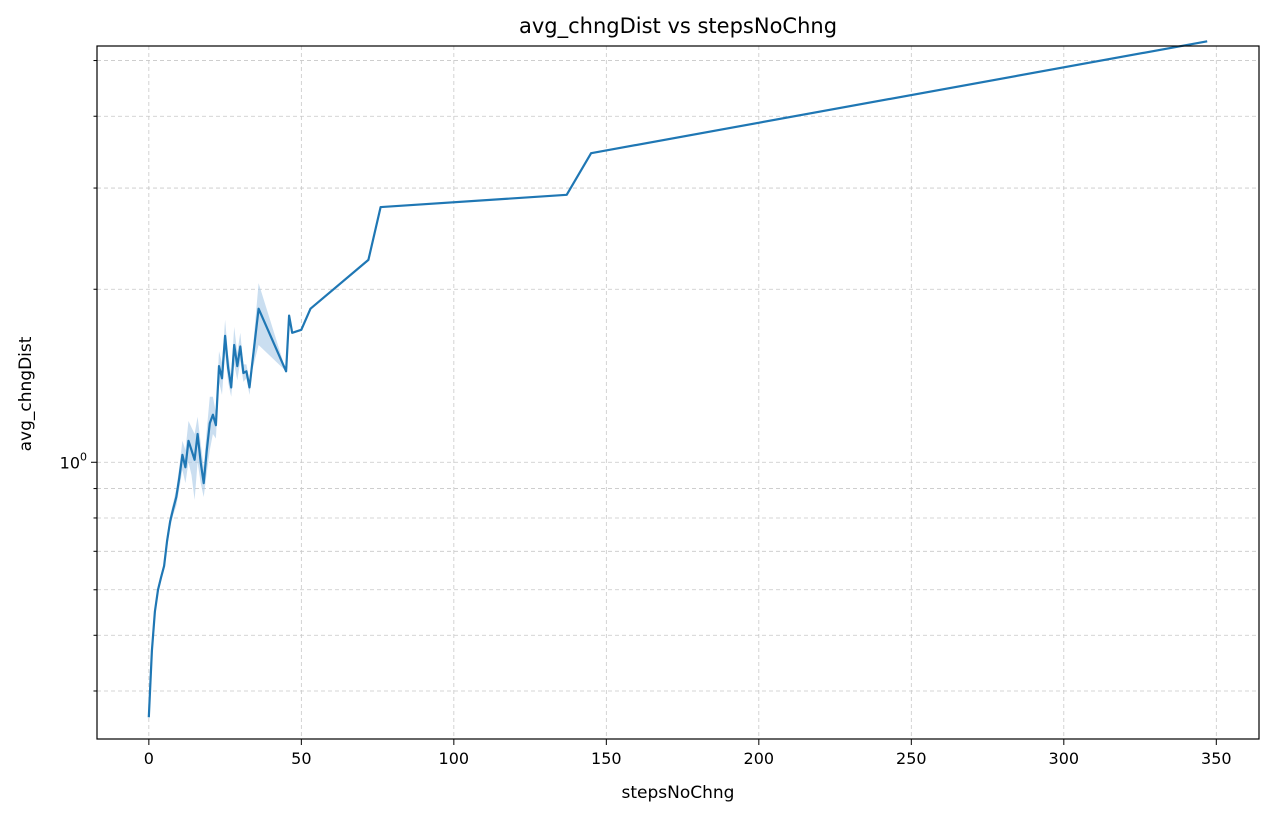  I want to click on x-tick-label: 250, so click(911, 758).